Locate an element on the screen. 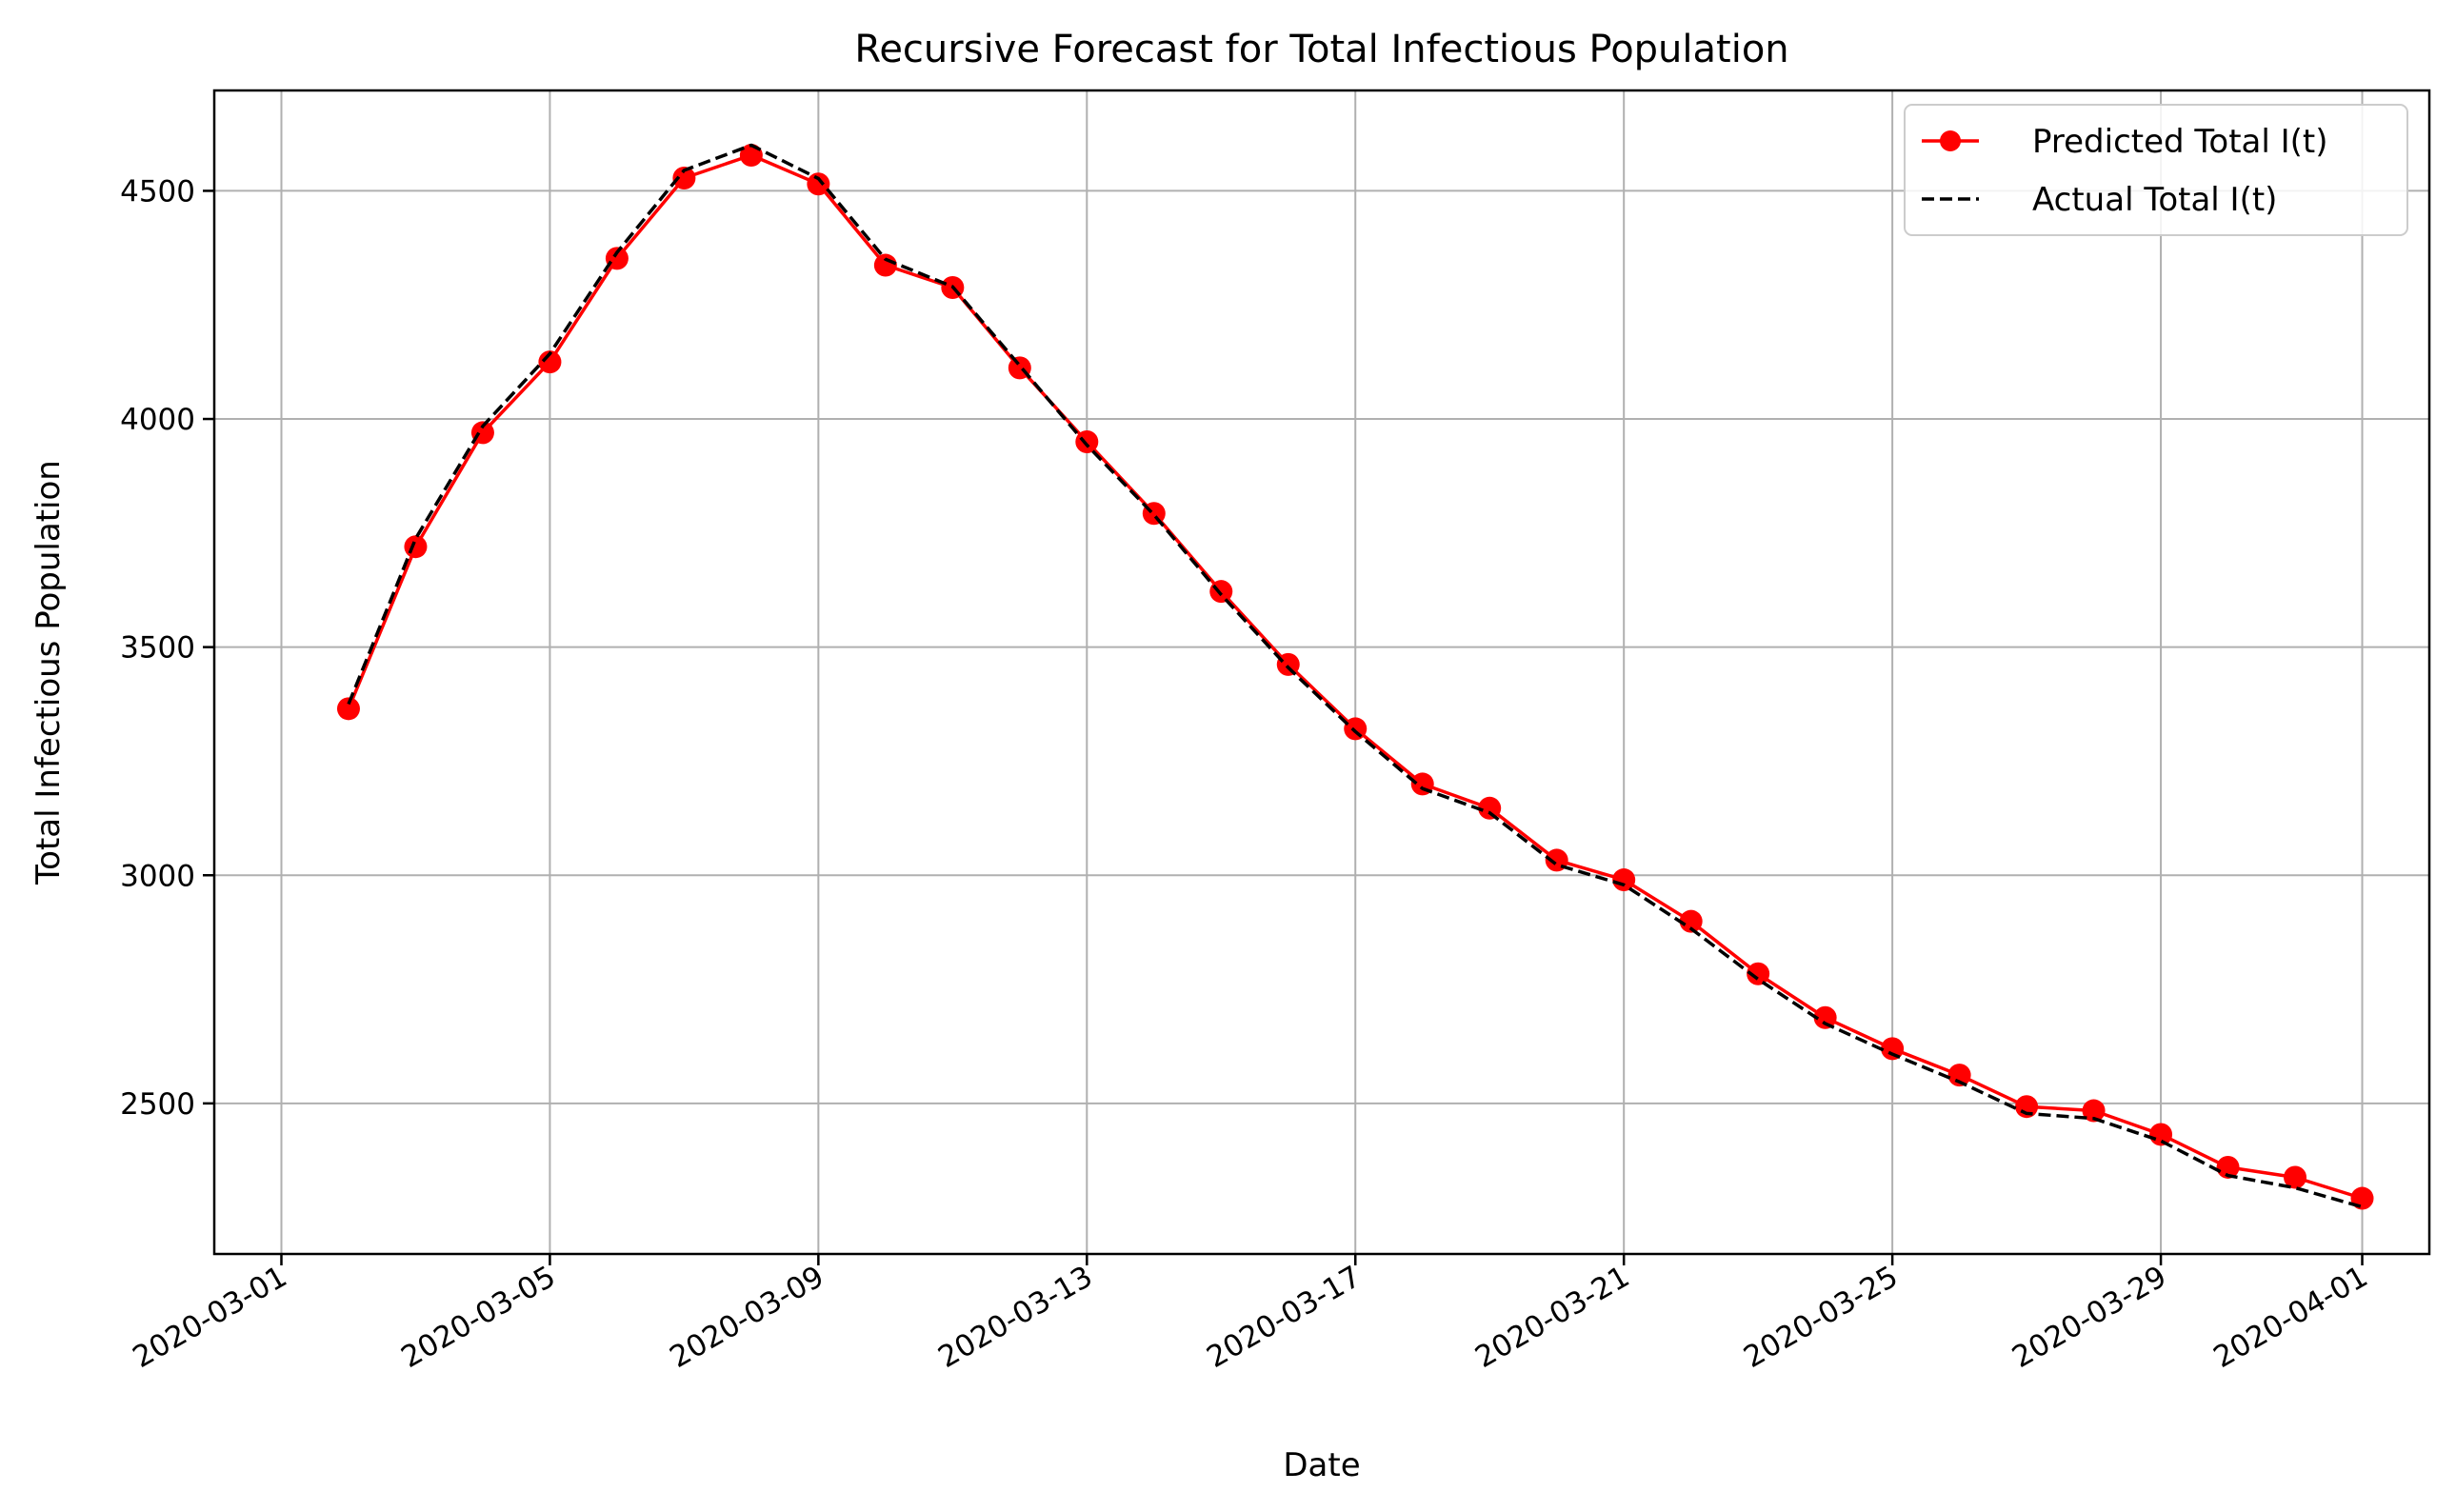 The image size is (2456, 1512). legend-box is located at coordinates (2156, 170).